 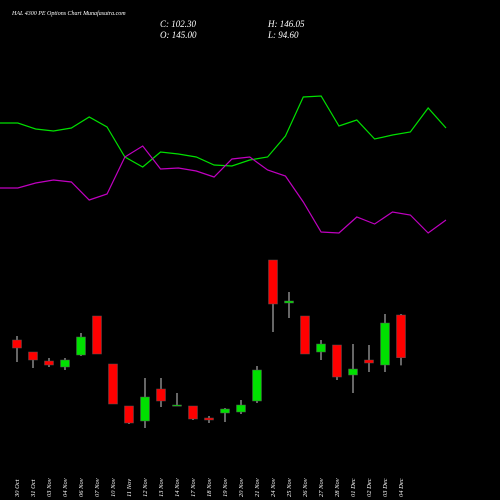 I want to click on open-label: O: 145.00, so click(x=178, y=35).